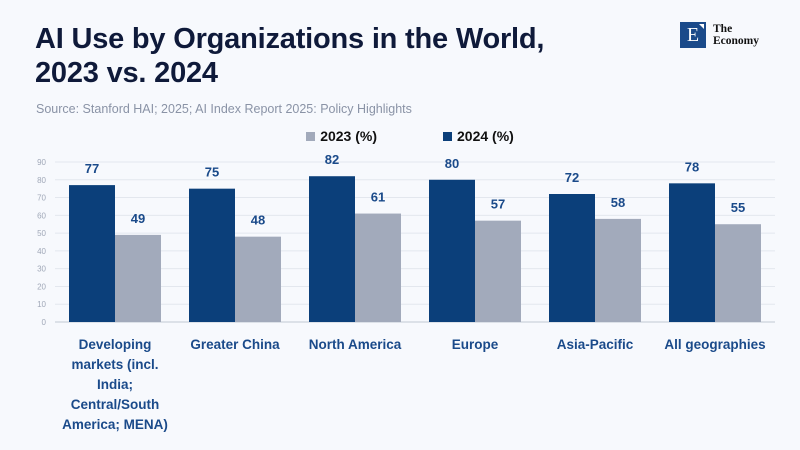 Image resolution: width=800 pixels, height=450 pixels. Describe the element at coordinates (41, 198) in the screenshot. I see `y-tick-label: 70` at that location.